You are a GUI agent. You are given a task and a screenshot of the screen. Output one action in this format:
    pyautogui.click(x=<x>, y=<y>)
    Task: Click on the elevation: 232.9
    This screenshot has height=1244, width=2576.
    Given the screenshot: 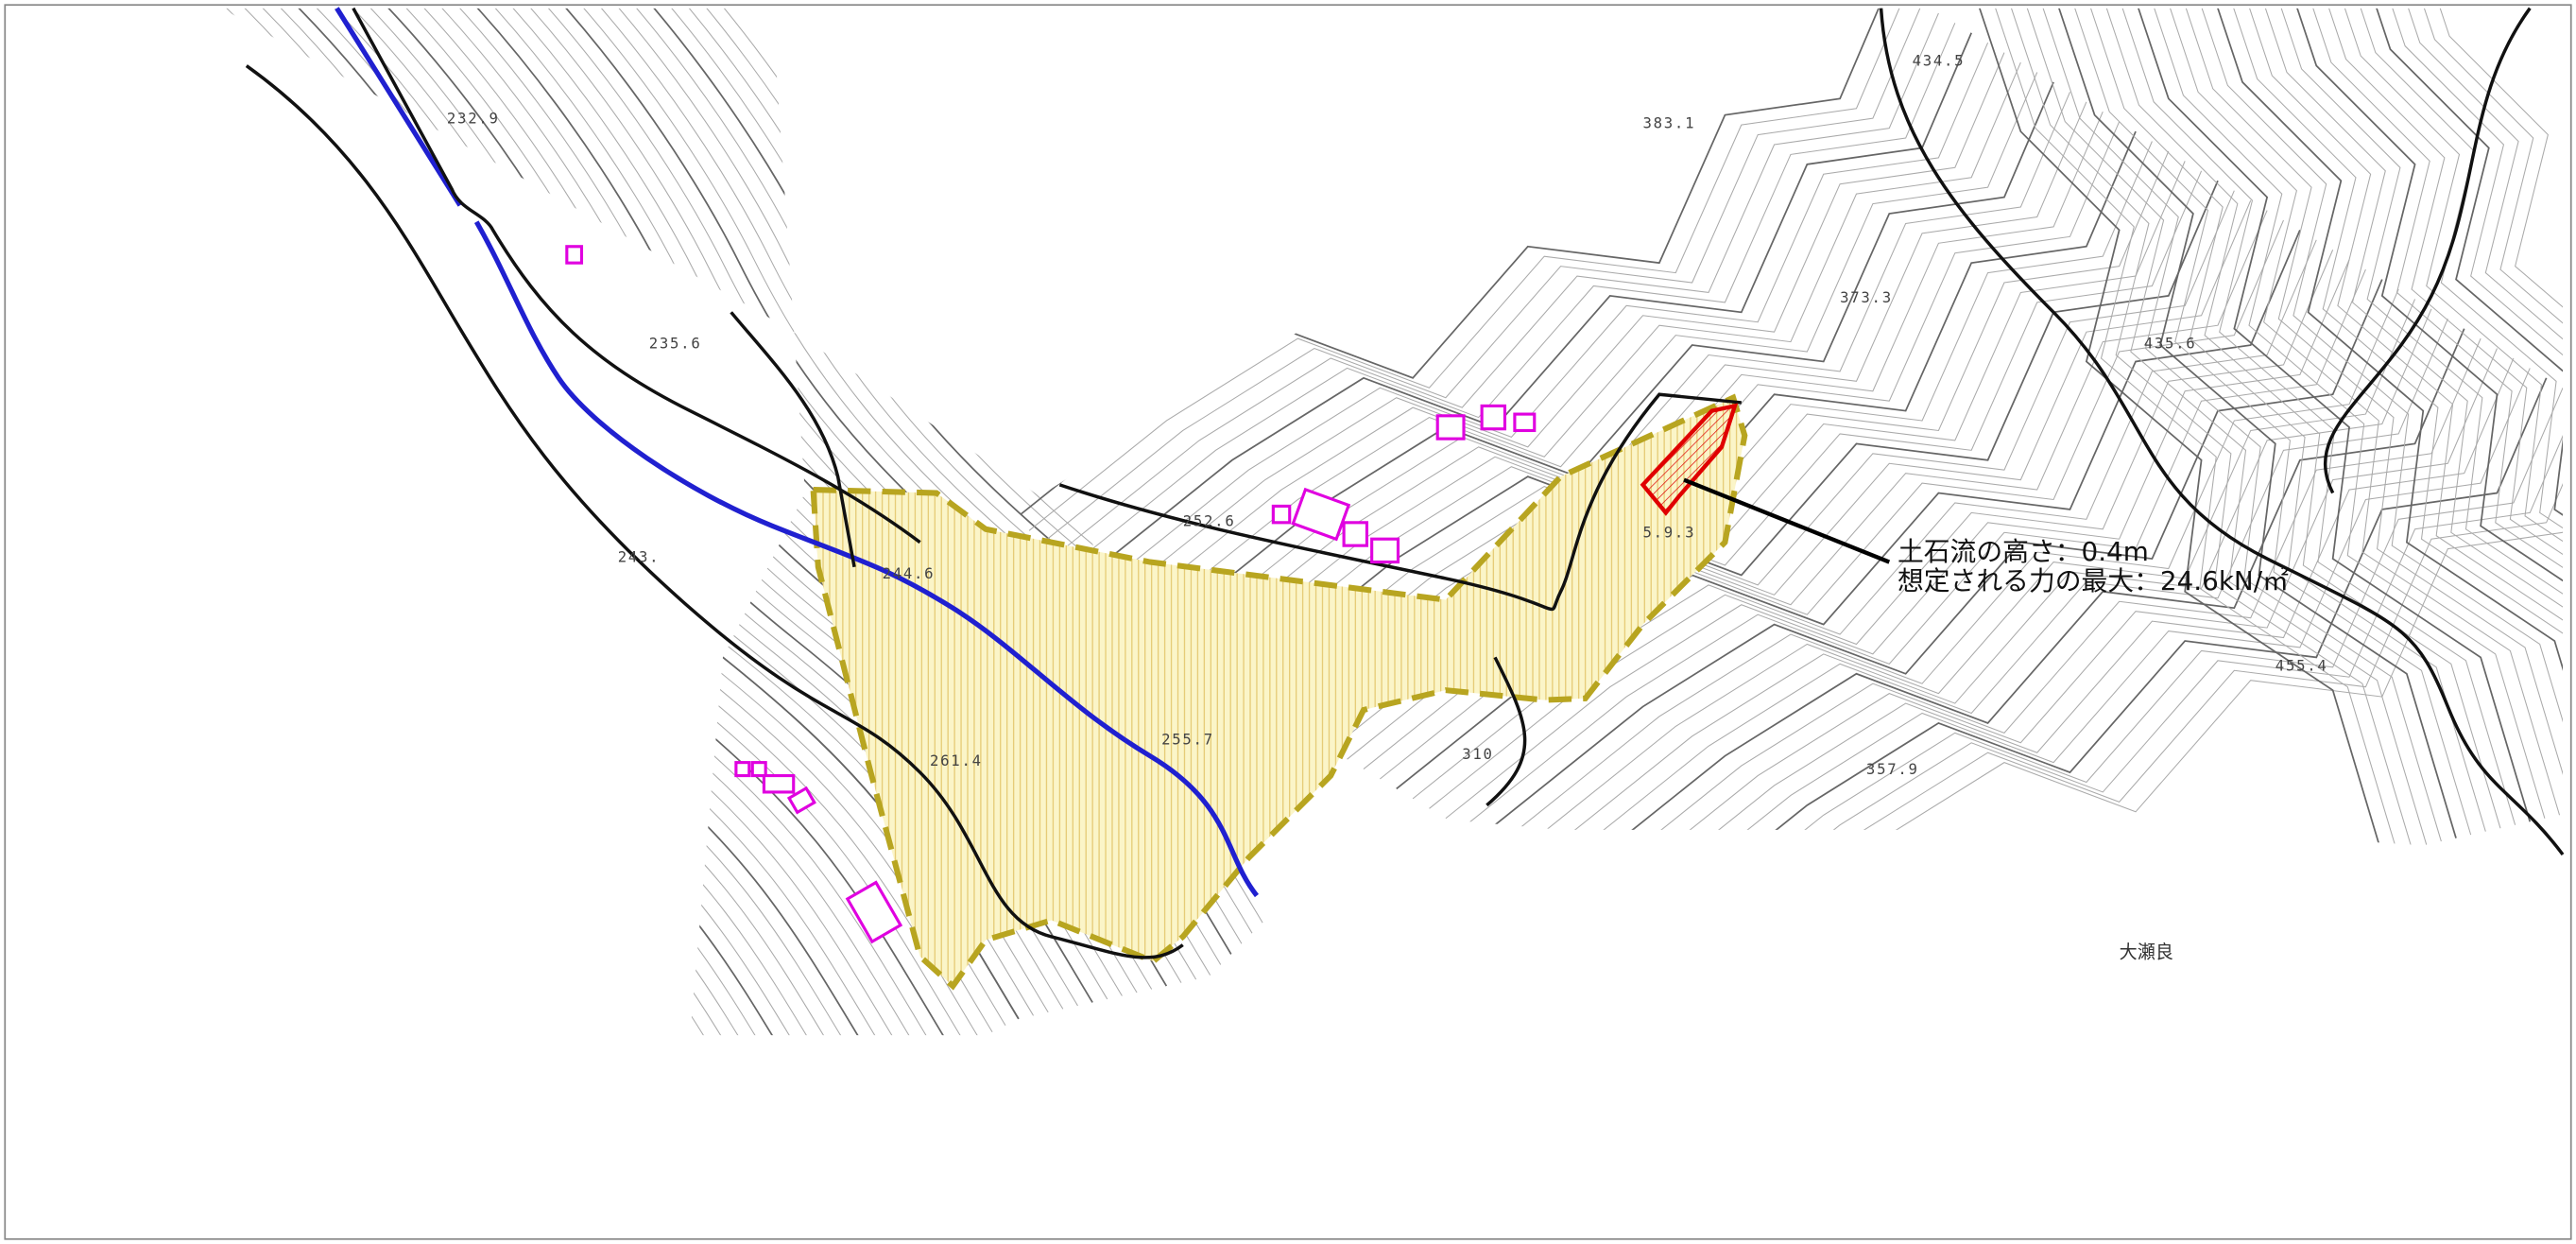 What is the action you would take?
    pyautogui.click(x=473, y=118)
    